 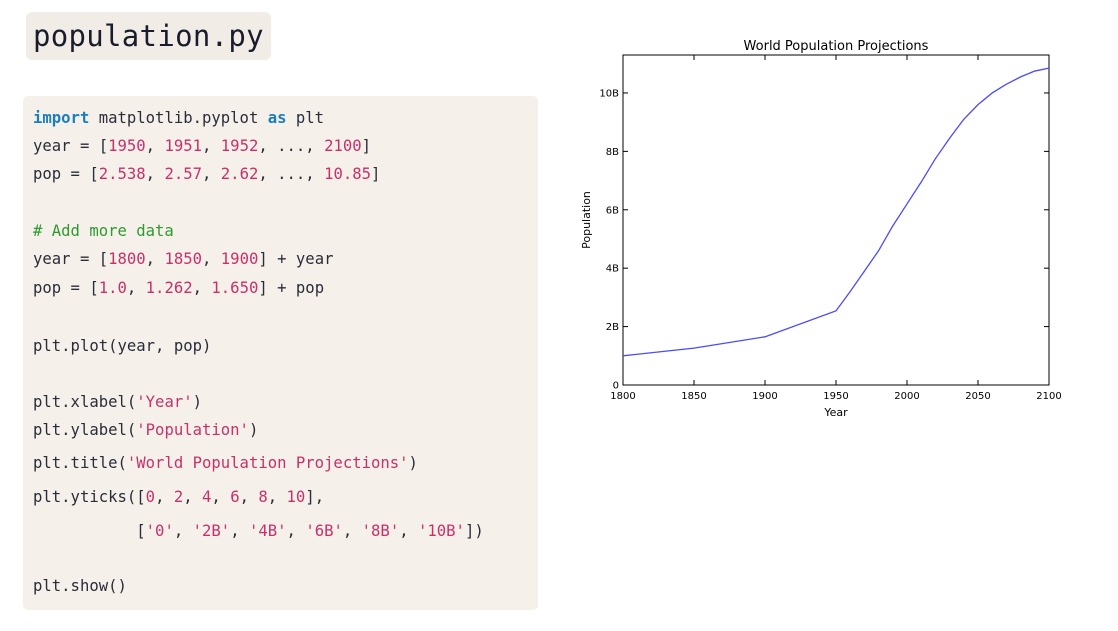 I want to click on code-line-8: plt.xlabel('Year'), so click(x=117, y=402).